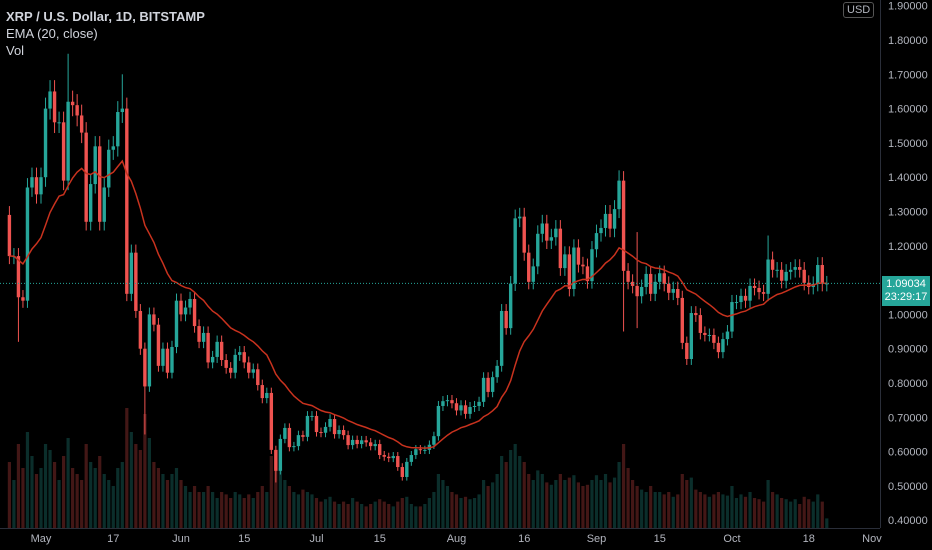  Describe the element at coordinates (15, 50) in the screenshot. I see `volume-indicator-label: Vol` at that location.